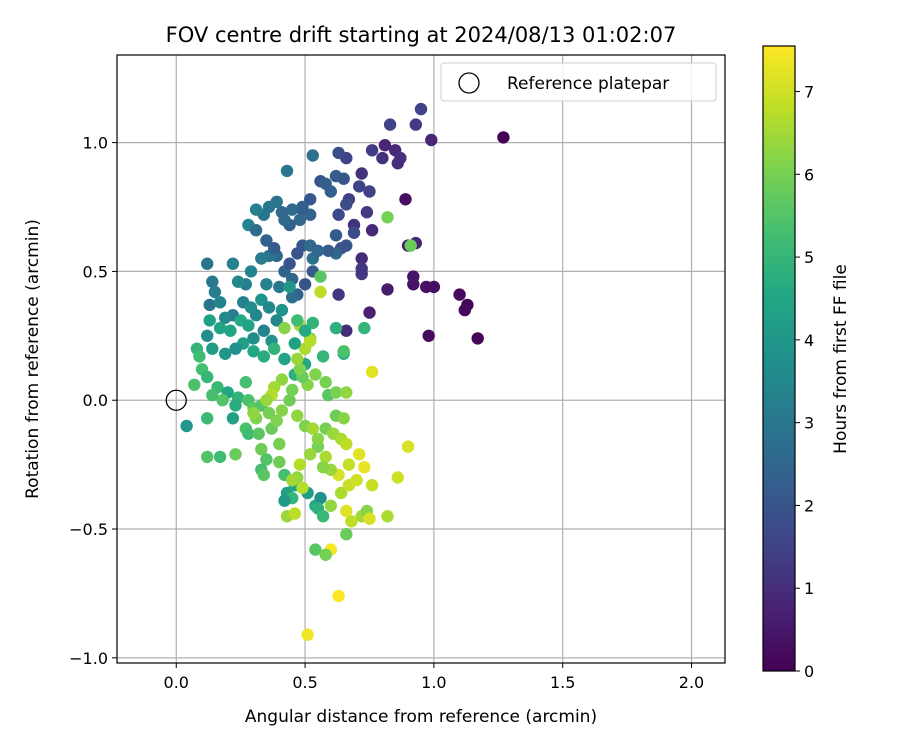 The width and height of the screenshot is (900, 754). Describe the element at coordinates (562, 682) in the screenshot. I see `x-tick-label: 1.5` at that location.